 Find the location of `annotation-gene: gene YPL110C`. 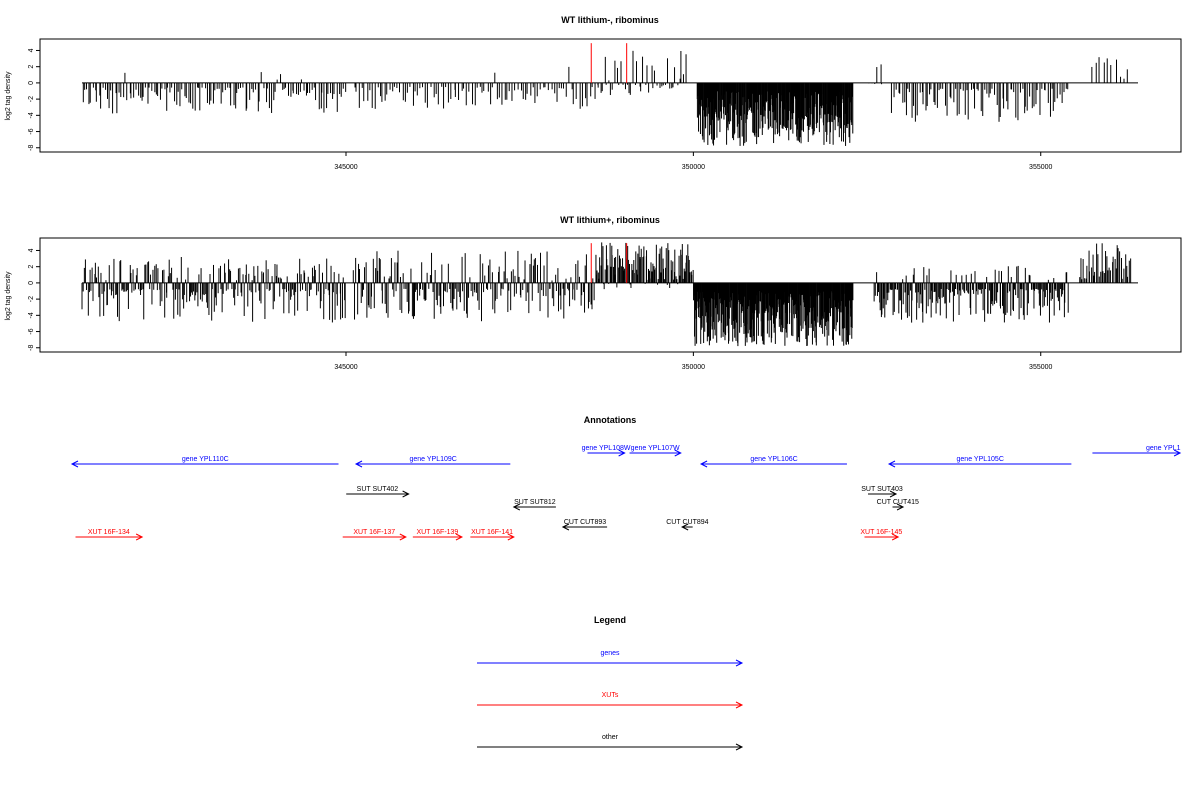

annotation-gene: gene YPL110C is located at coordinates (204, 462).